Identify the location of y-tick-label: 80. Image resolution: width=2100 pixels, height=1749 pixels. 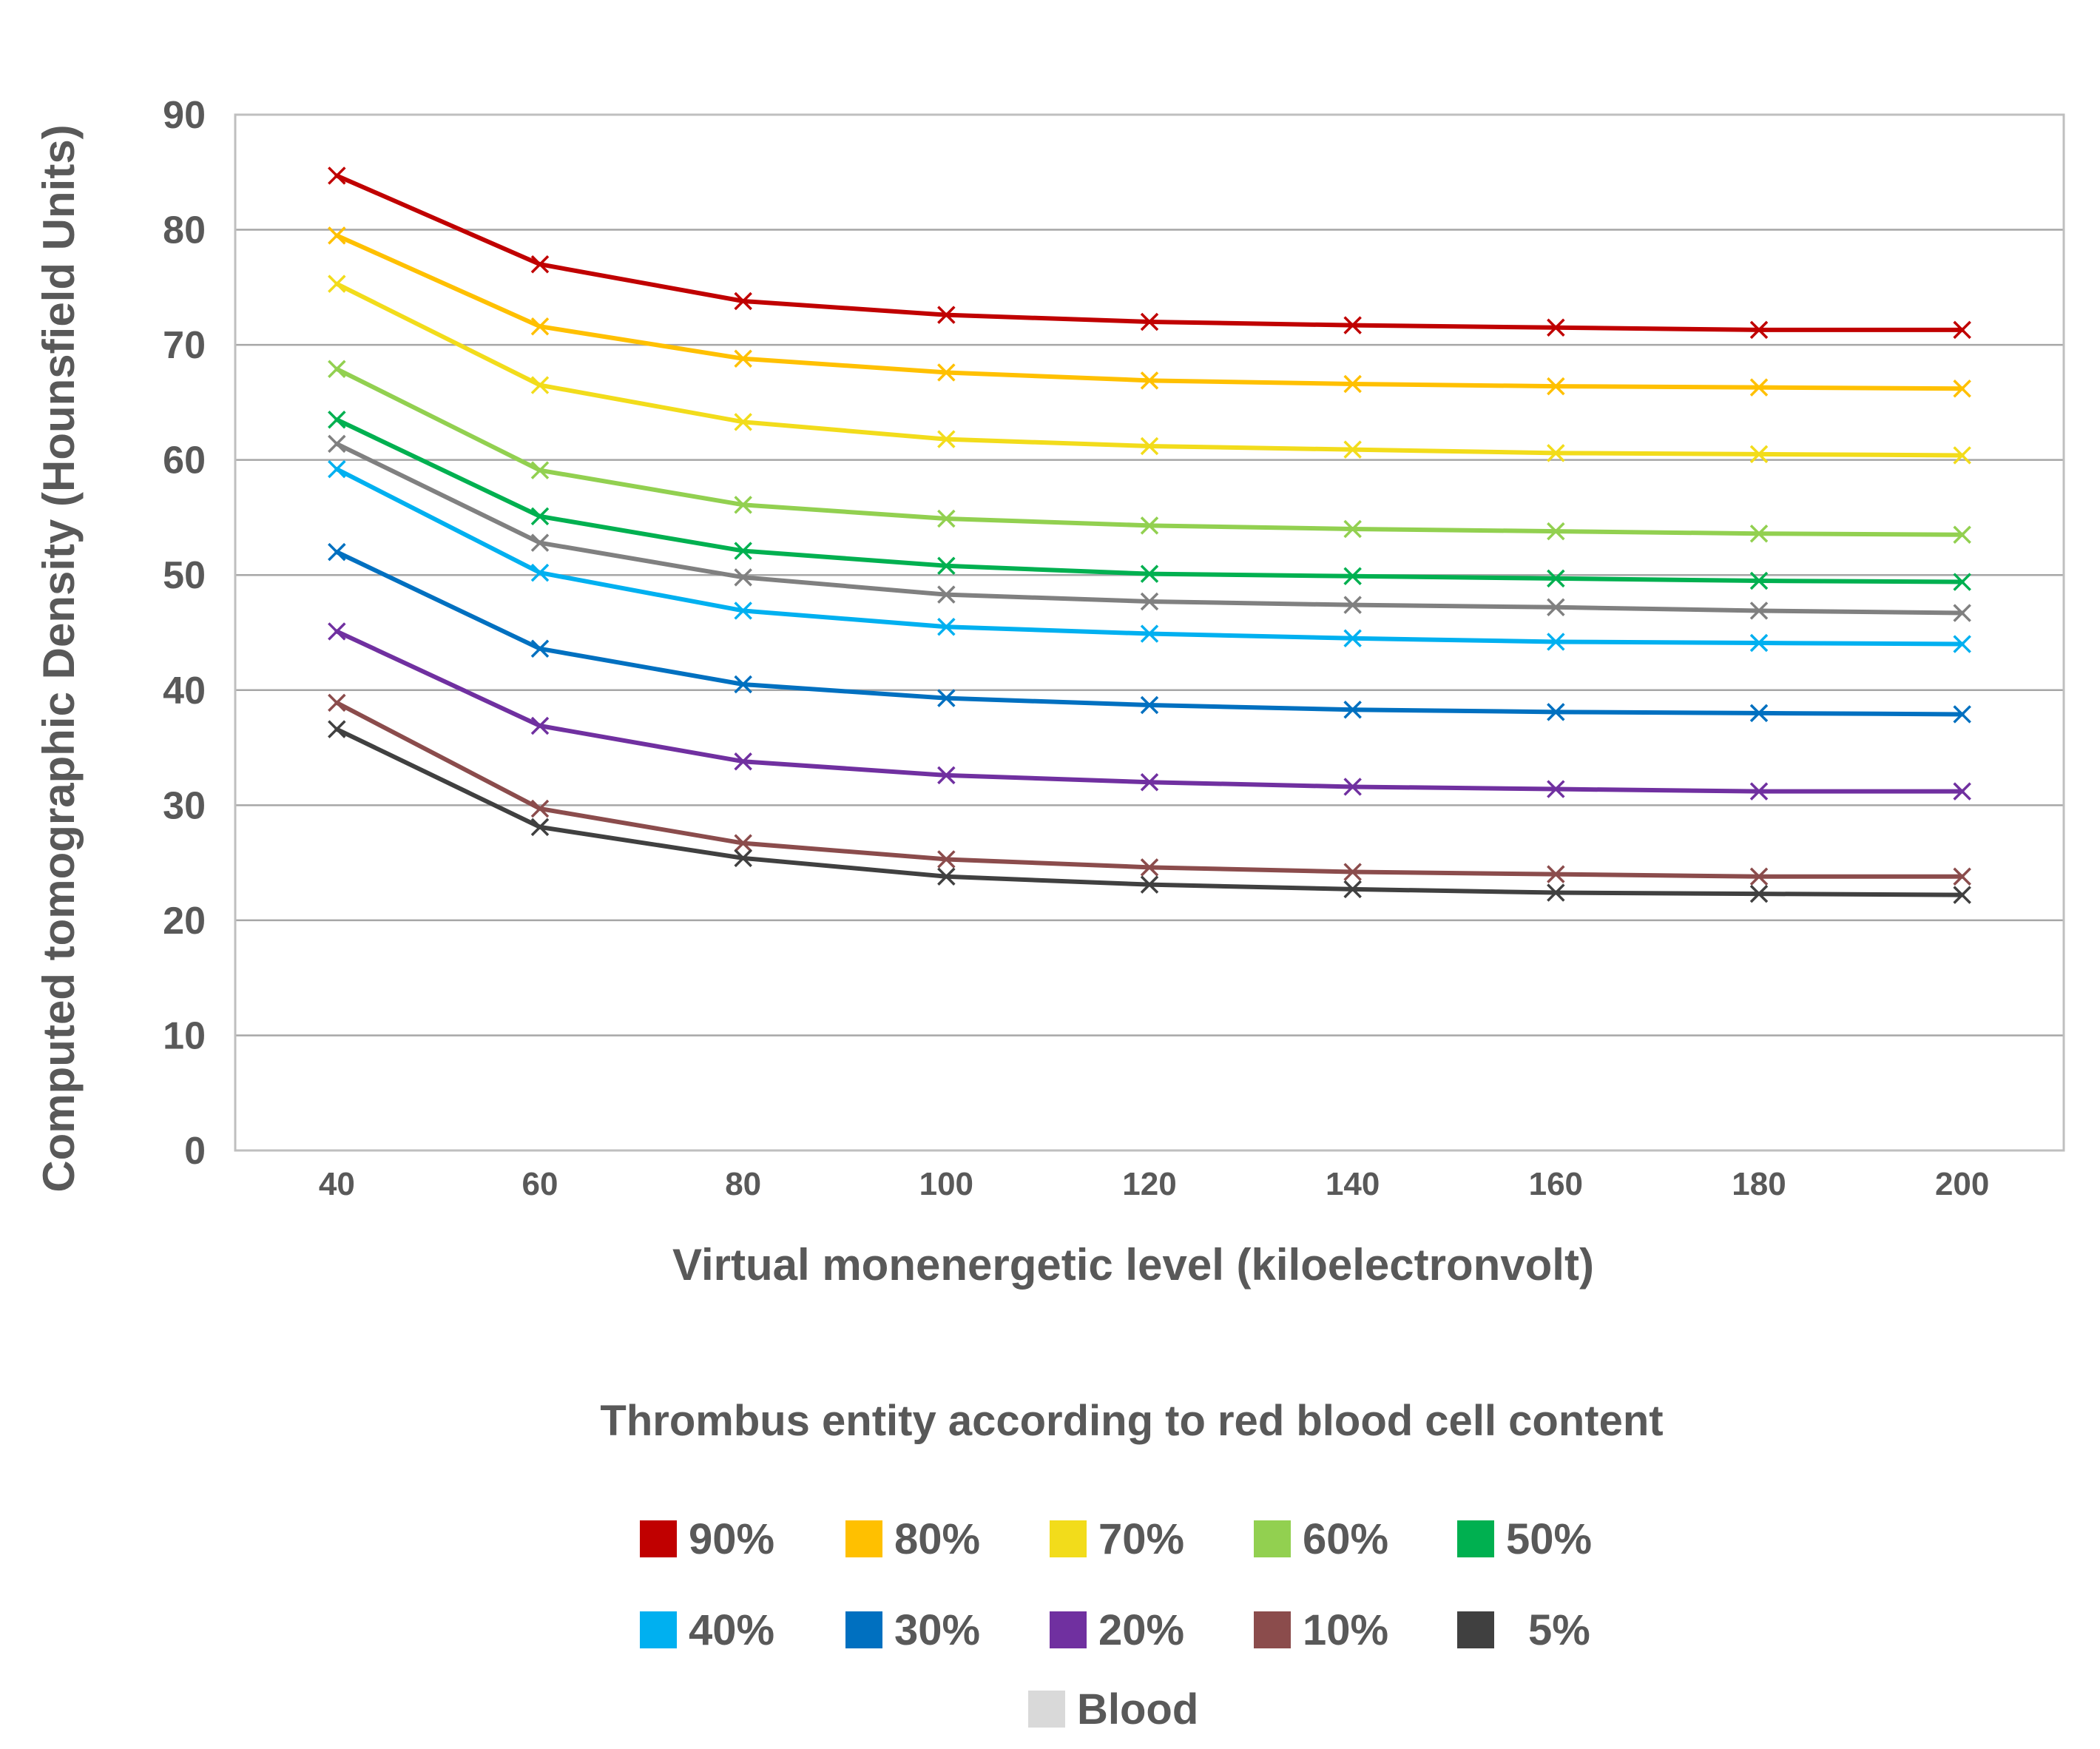
(184, 230).